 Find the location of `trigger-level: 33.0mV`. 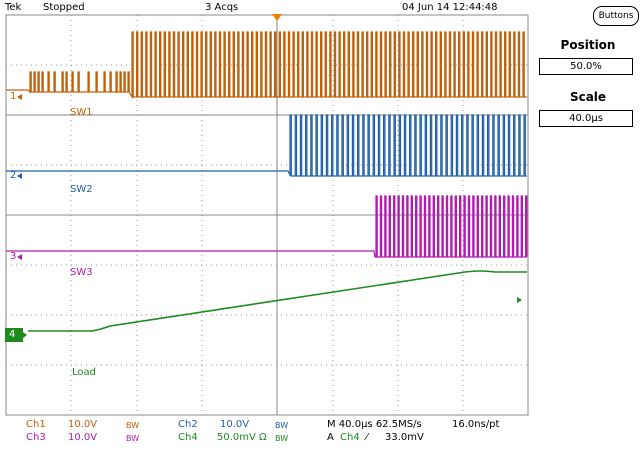

trigger-level: 33.0mV is located at coordinates (404, 437).